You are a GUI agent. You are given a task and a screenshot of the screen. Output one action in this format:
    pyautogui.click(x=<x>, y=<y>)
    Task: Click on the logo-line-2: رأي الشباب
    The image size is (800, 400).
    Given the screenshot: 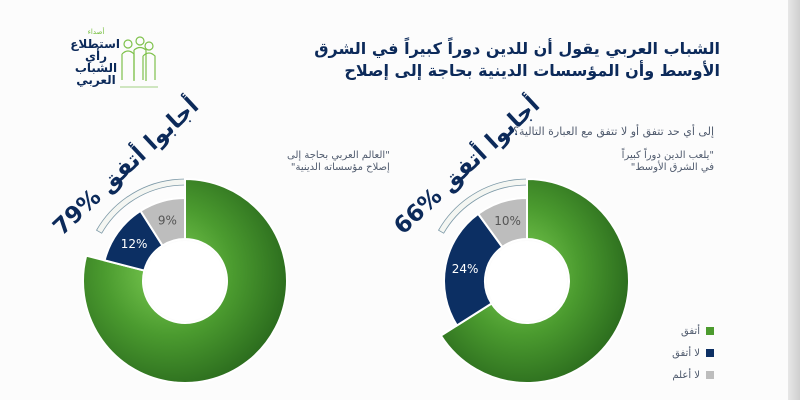 What is the action you would take?
    pyautogui.click(x=96, y=62)
    